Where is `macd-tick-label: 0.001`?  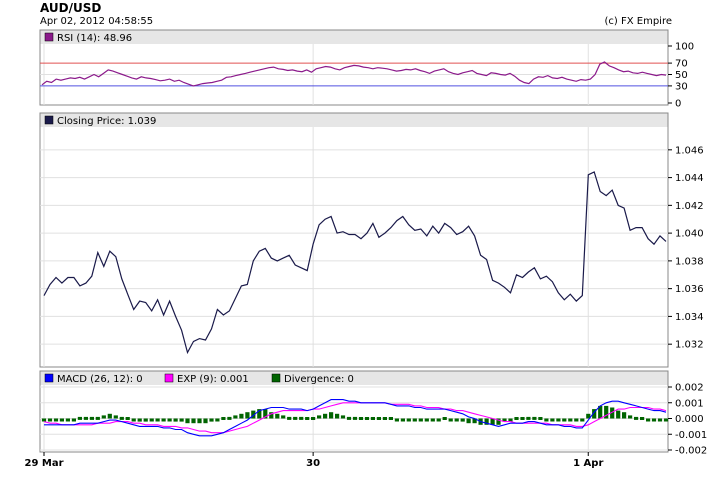 macd-tick-label: 0.001 is located at coordinates (689, 403).